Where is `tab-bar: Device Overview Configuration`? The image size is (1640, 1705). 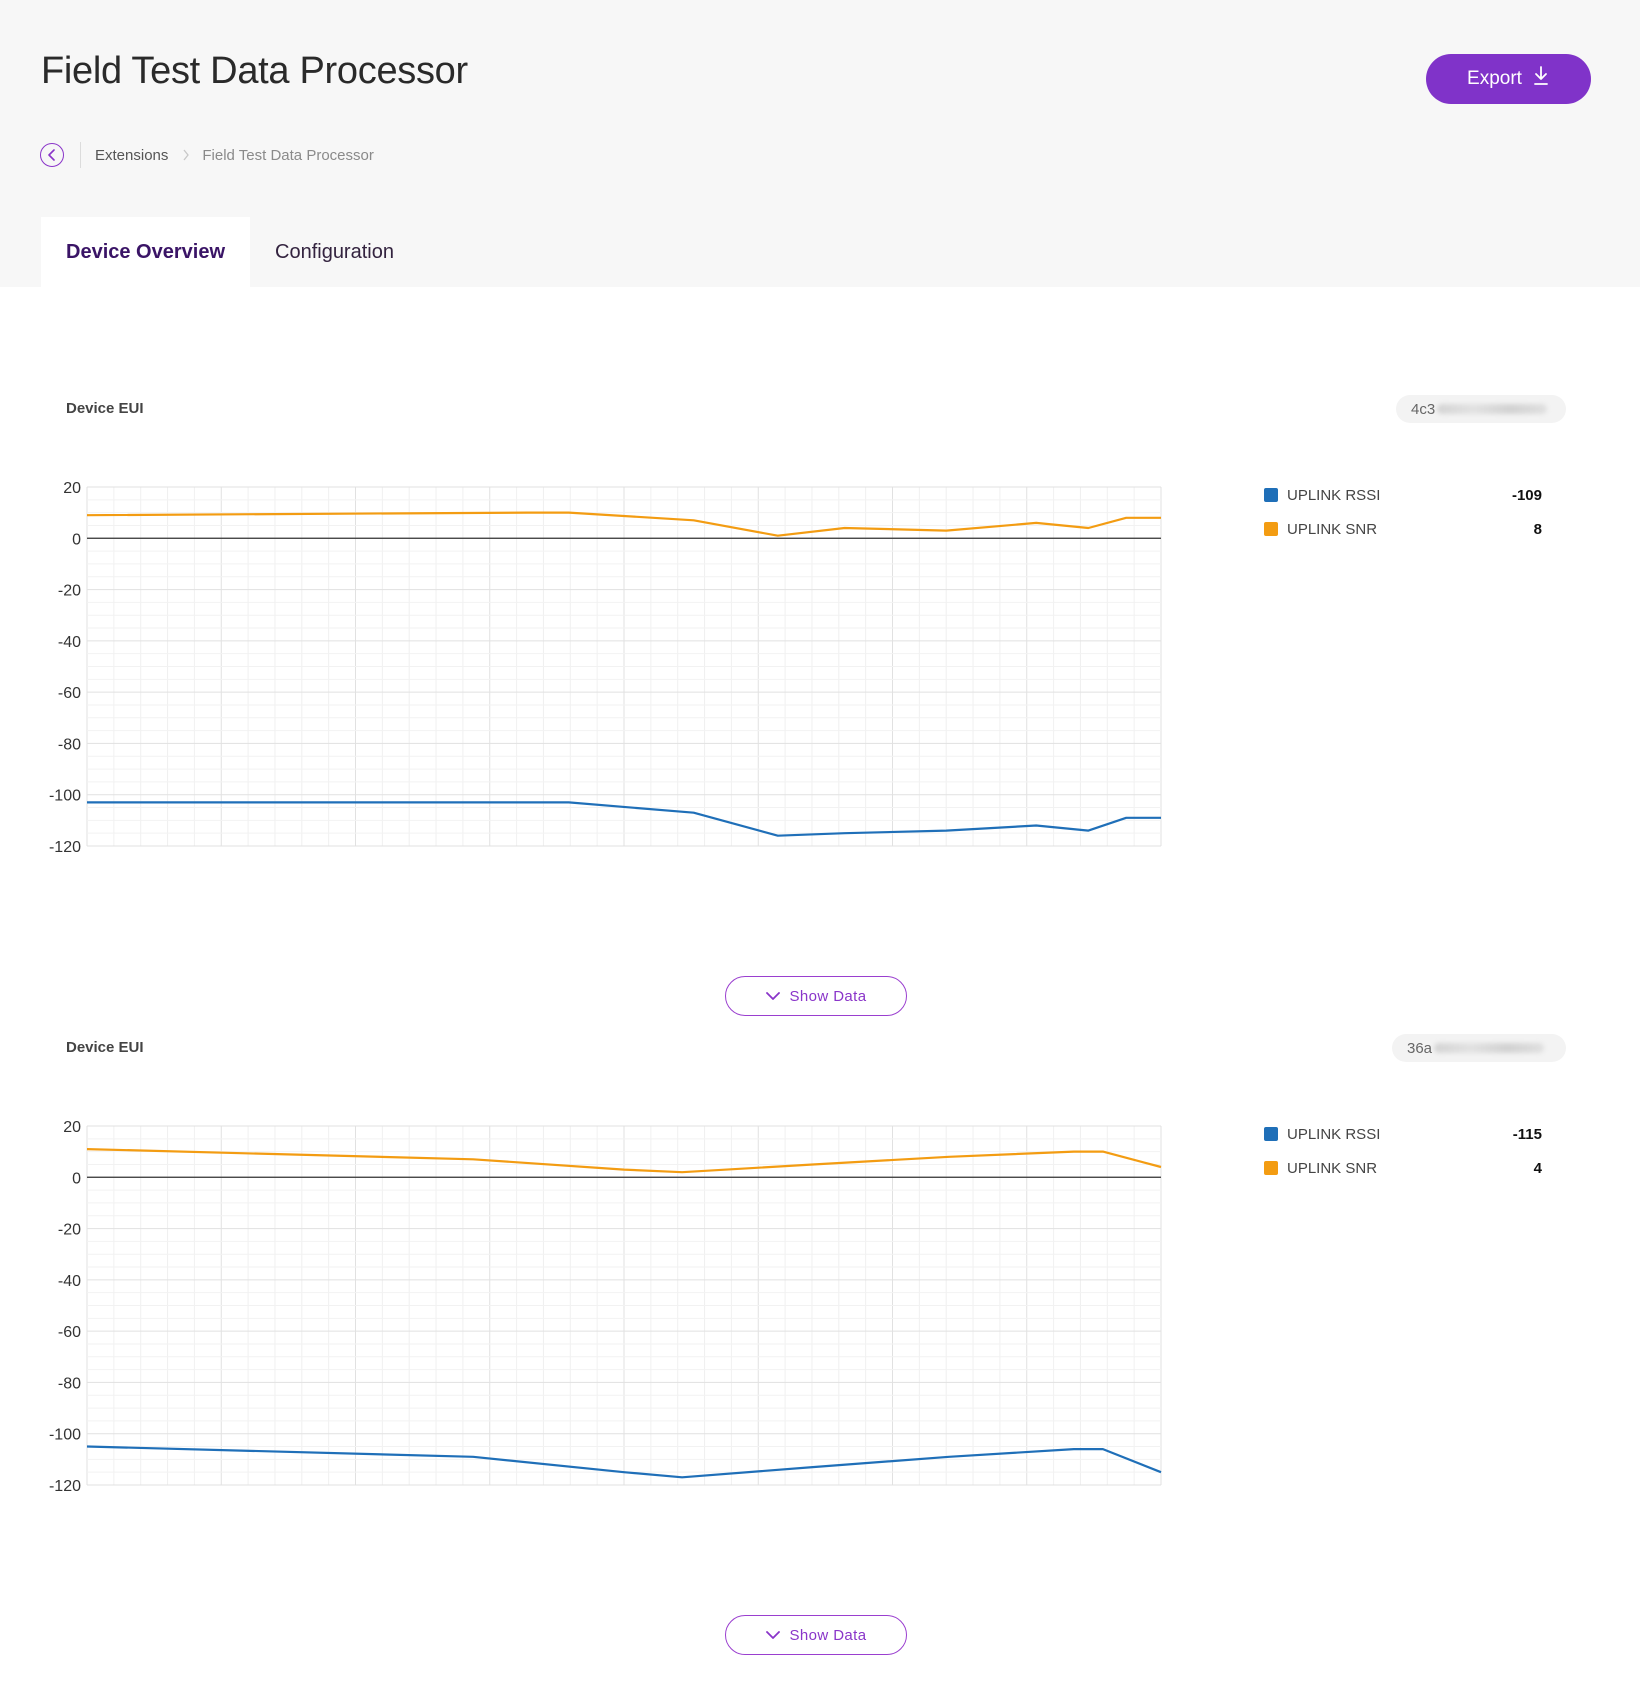 tab-bar: Device Overview Configuration is located at coordinates (230, 252).